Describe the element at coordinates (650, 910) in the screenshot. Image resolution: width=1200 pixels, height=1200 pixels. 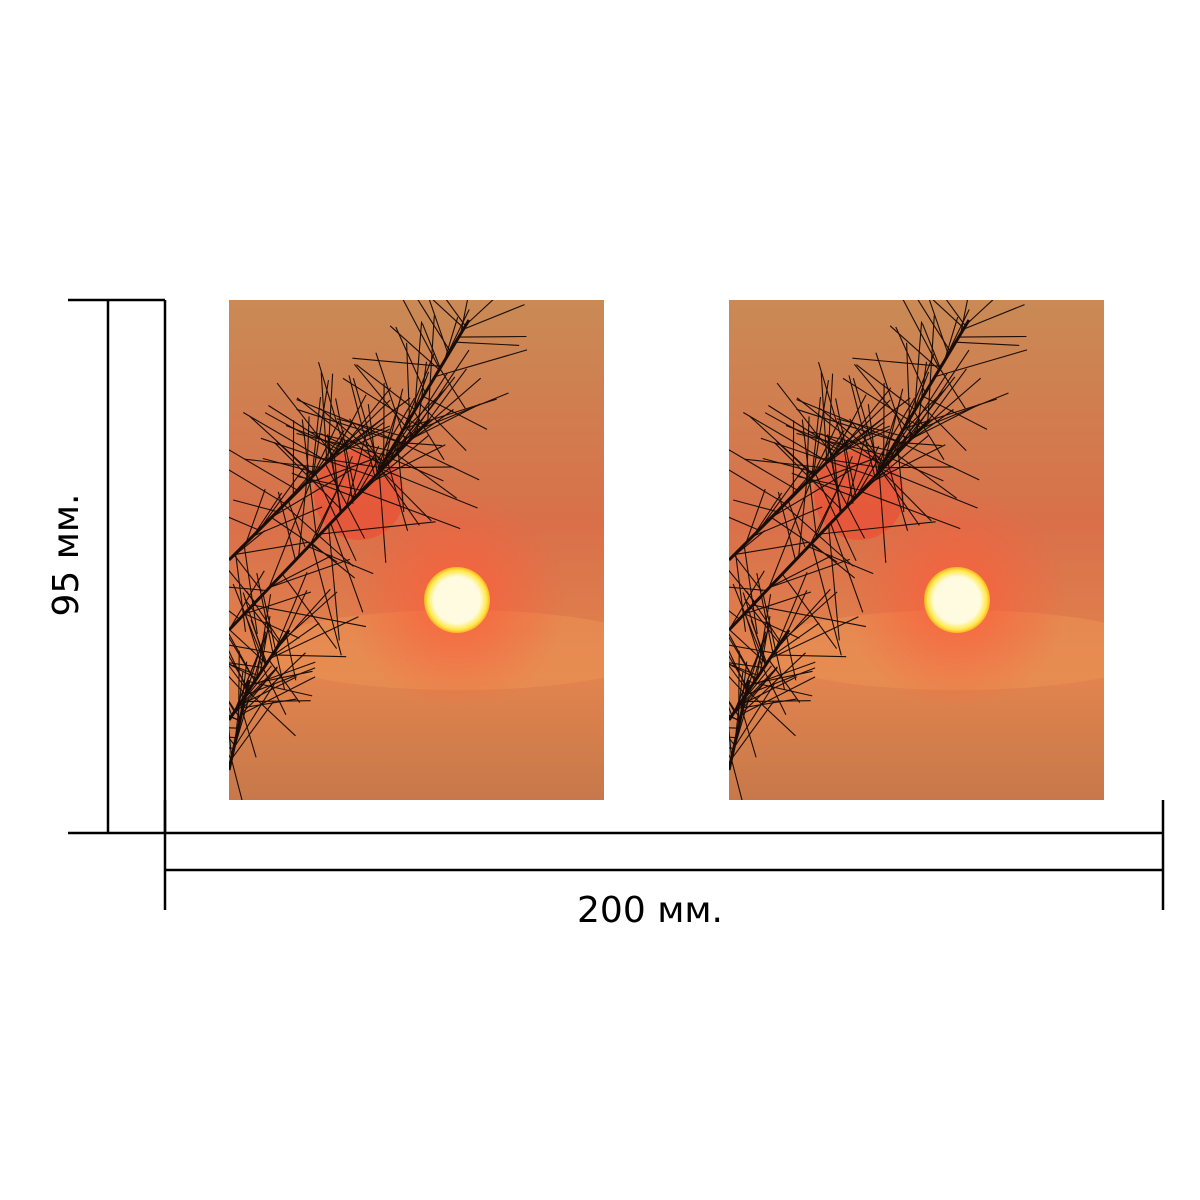
I see `width-label: 200 мм.` at that location.